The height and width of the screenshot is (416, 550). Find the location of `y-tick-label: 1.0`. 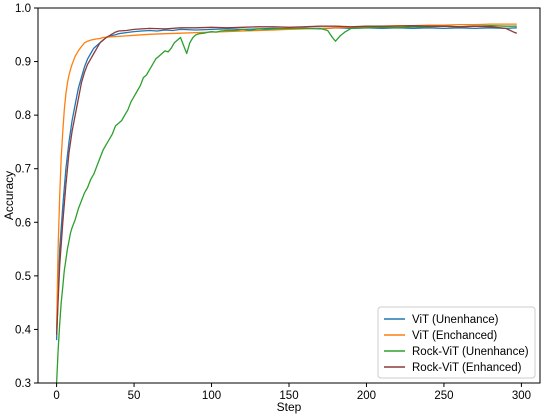

y-tick-label: 1.0 is located at coordinates (23, 9).